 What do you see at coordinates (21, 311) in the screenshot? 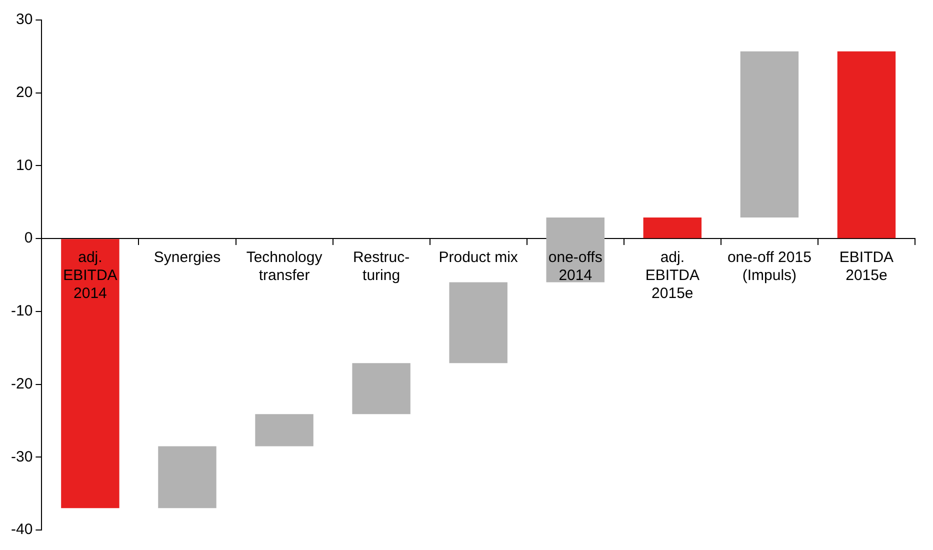
I see `y-tick-label: -10` at bounding box center [21, 311].